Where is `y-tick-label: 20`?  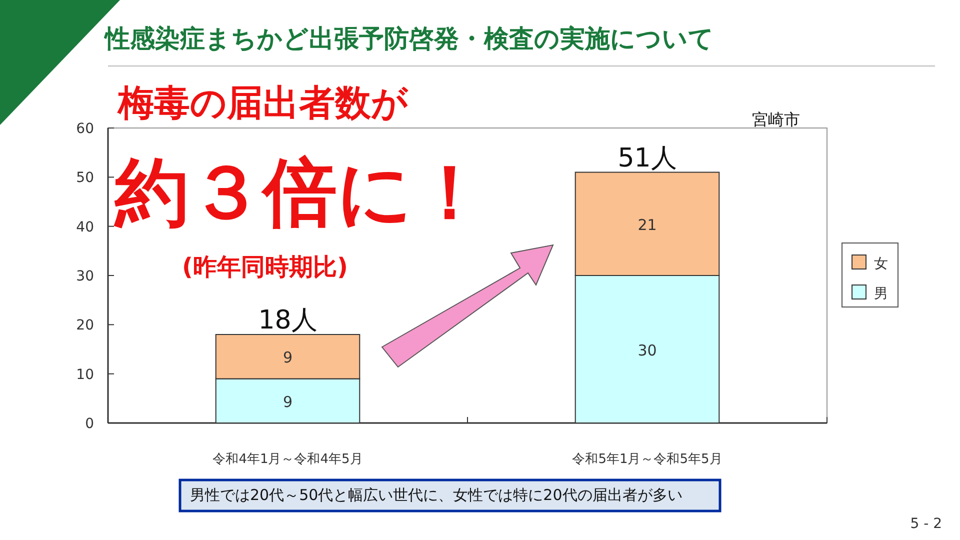 y-tick-label: 20 is located at coordinates (85, 326).